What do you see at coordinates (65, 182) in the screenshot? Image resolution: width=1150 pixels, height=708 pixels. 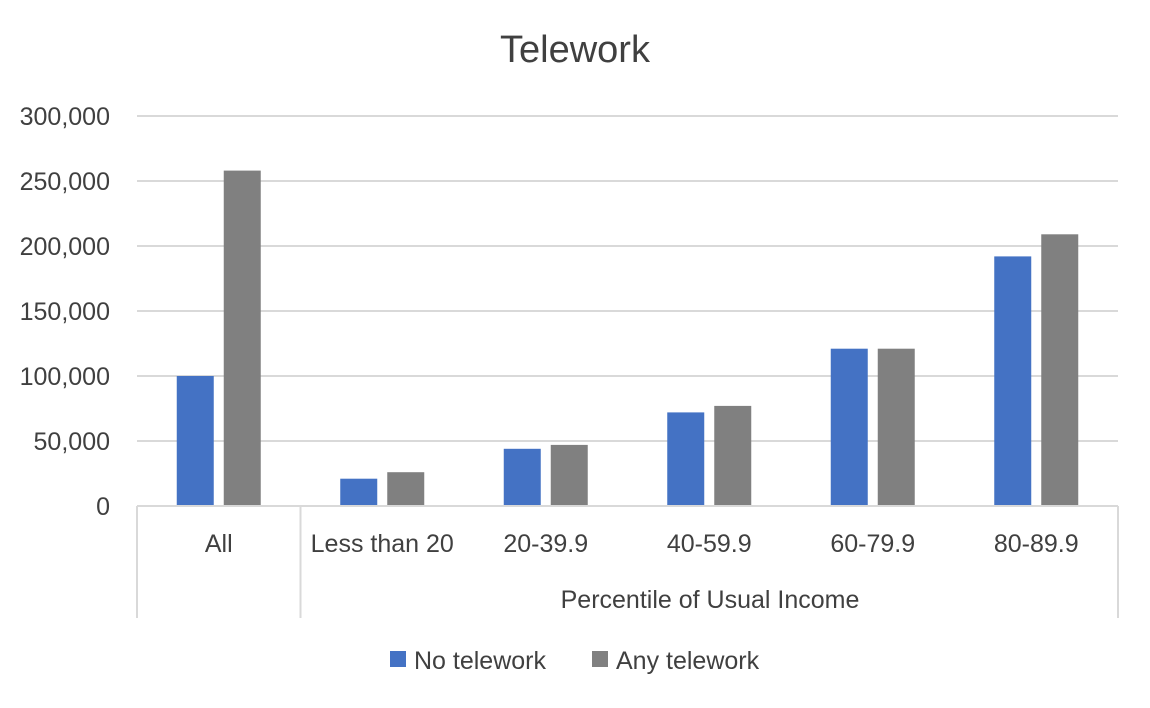 I see `y-tick-label: 250,000` at bounding box center [65, 182].